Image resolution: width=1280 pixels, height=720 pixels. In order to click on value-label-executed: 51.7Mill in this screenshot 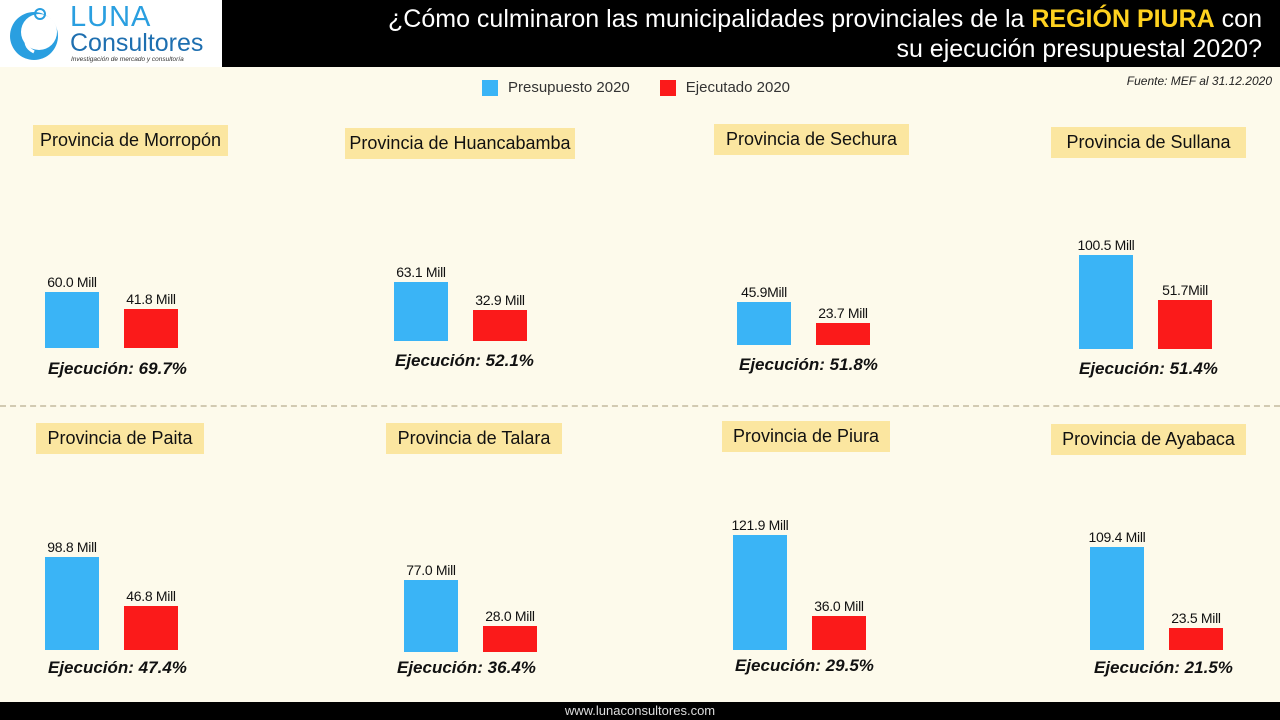, I will do `click(1185, 290)`.